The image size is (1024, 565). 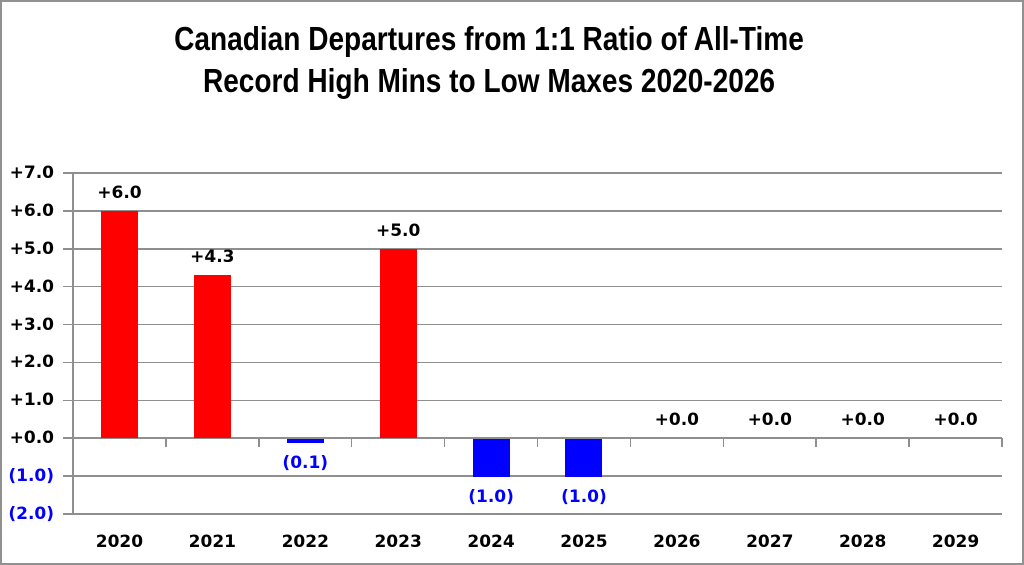 What do you see at coordinates (31, 514) in the screenshot?
I see `y-tick-label: (2.0)` at bounding box center [31, 514].